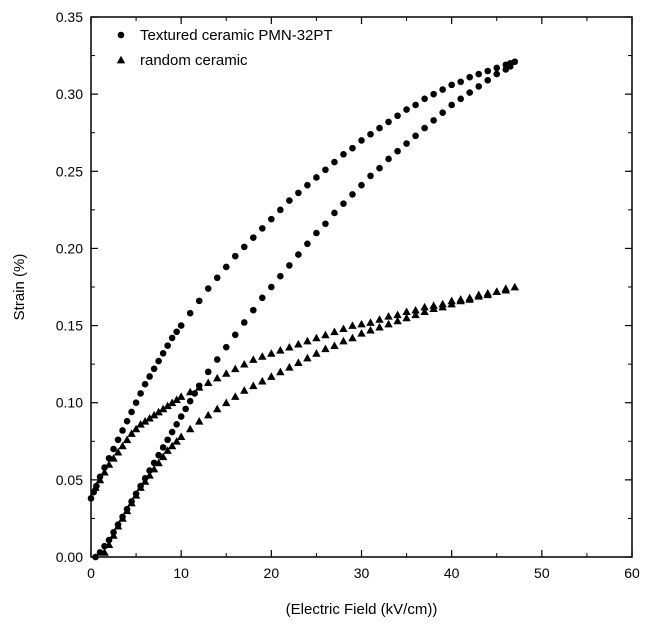 The width and height of the screenshot is (645, 627). I want to click on x-tick-label: 30, so click(362, 573).